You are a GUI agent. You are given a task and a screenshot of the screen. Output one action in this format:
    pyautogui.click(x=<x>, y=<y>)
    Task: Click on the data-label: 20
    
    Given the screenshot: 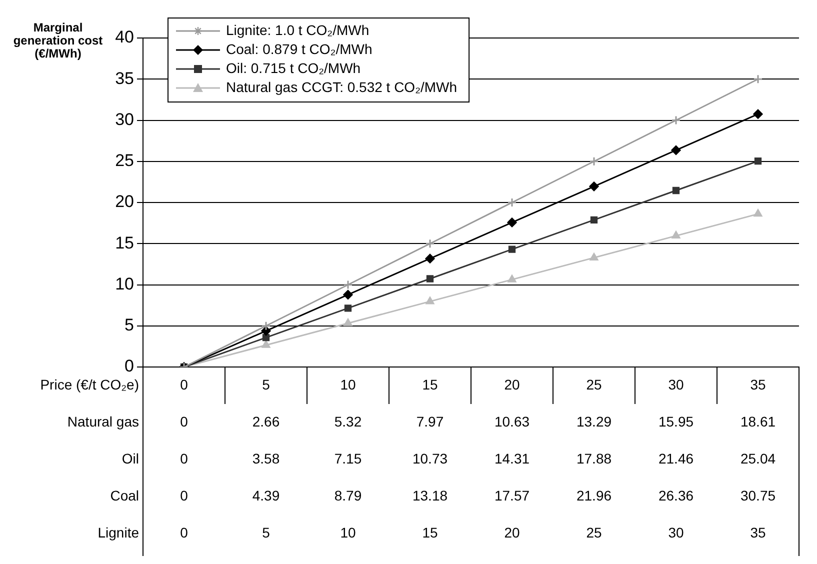 What is the action you would take?
    pyautogui.click(x=512, y=532)
    